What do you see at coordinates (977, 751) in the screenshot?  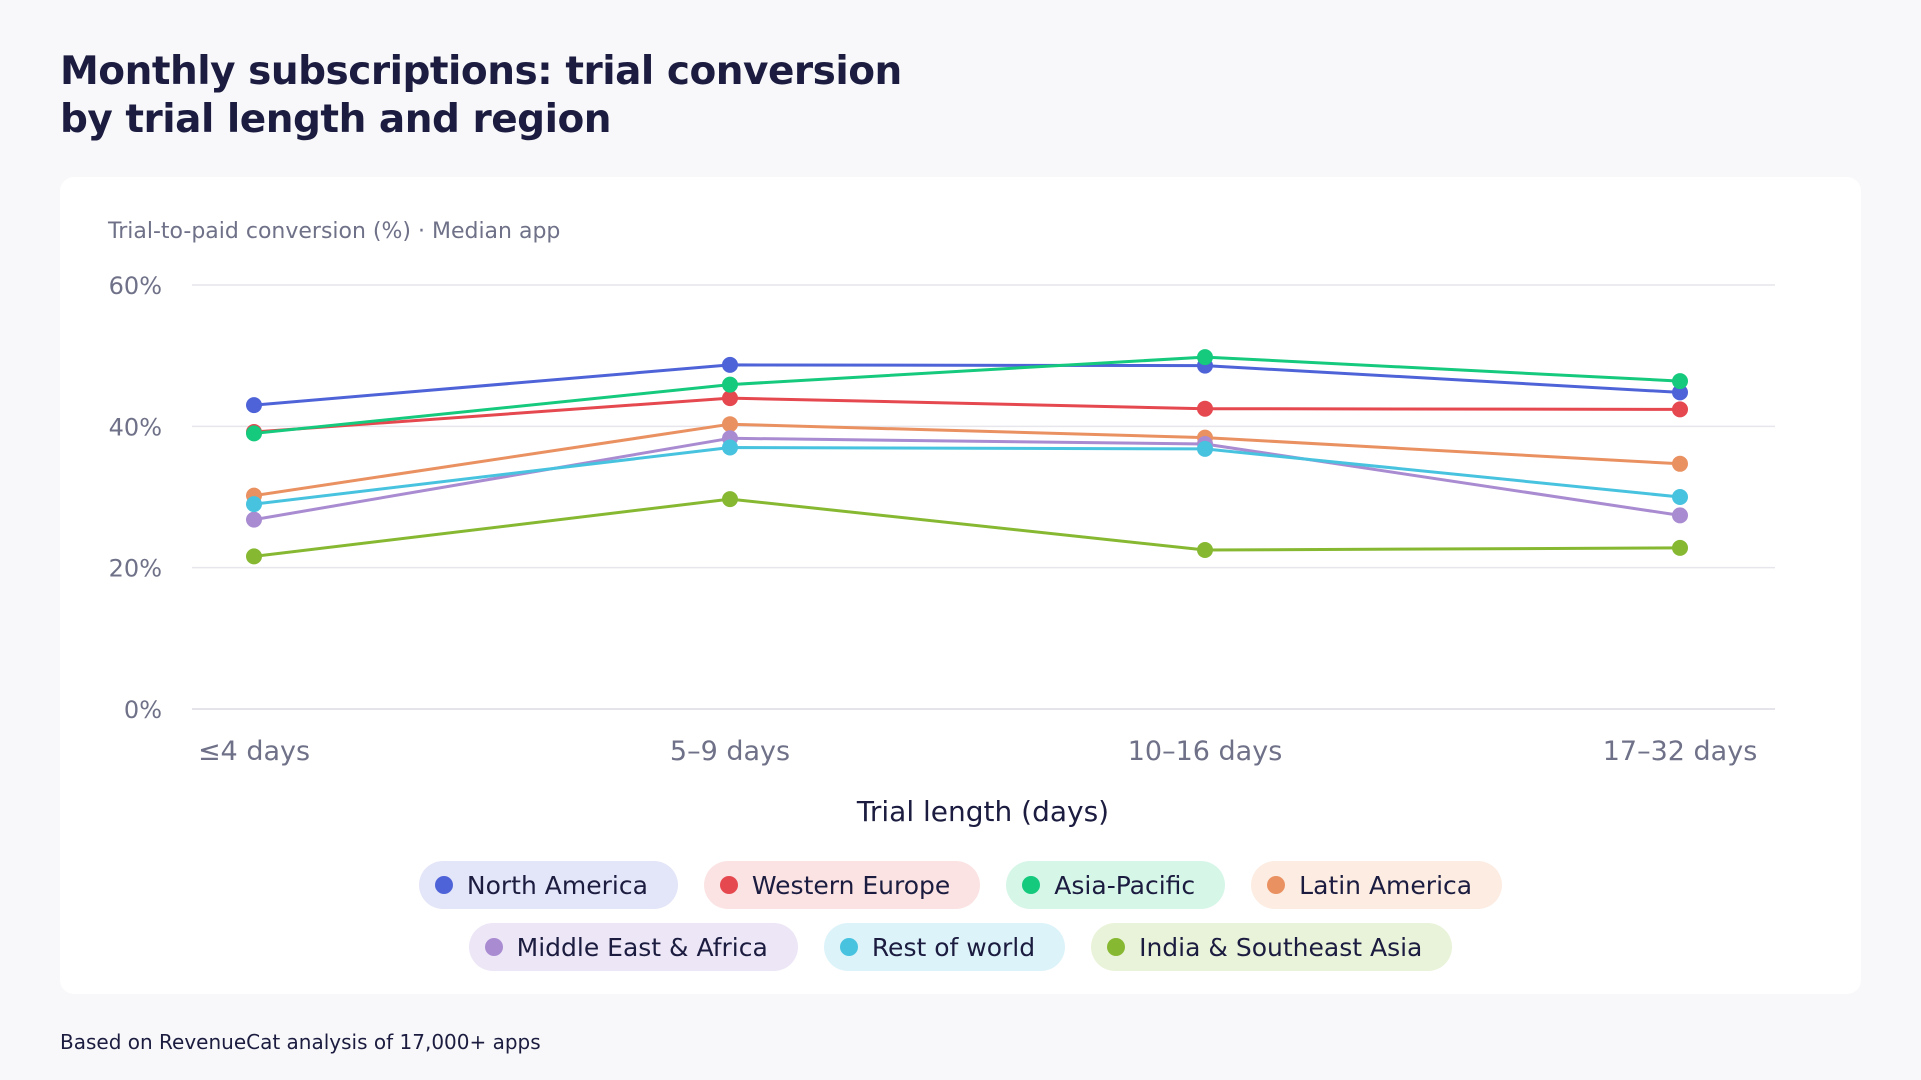 I see `x-axis-ticks: ≤4 days 5–9 days 10–16 days 17–32 days` at bounding box center [977, 751].